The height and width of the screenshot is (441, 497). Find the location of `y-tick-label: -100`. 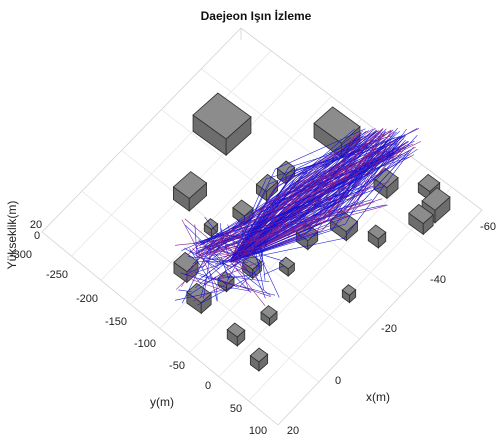

y-tick-label: -100 is located at coordinates (145, 344).